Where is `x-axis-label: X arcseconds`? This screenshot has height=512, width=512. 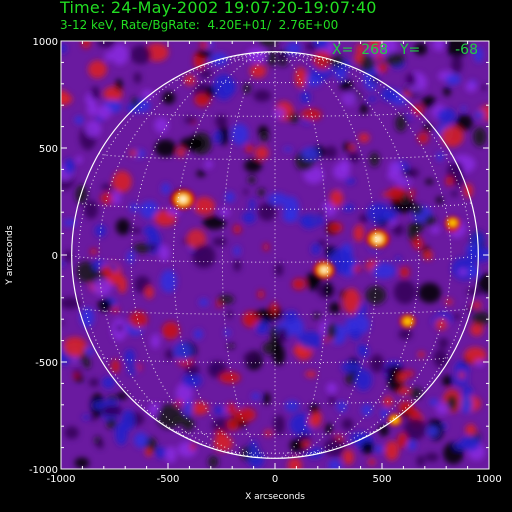
x-axis-label: X arcseconds is located at coordinates (275, 497).